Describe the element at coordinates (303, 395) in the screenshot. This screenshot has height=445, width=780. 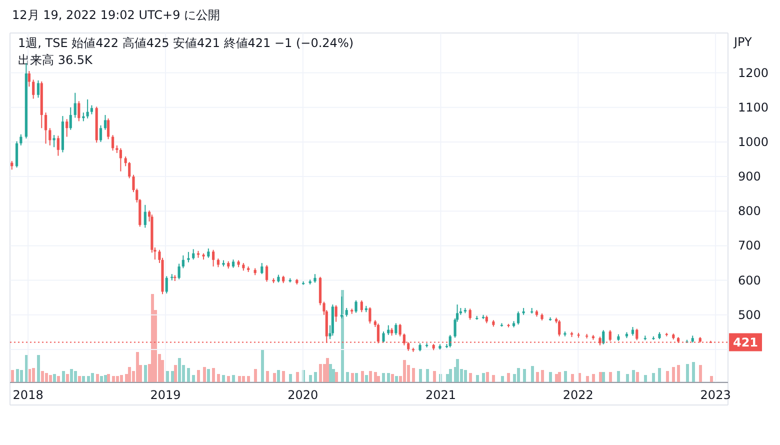
I see `x-tick-label: 2020` at that location.